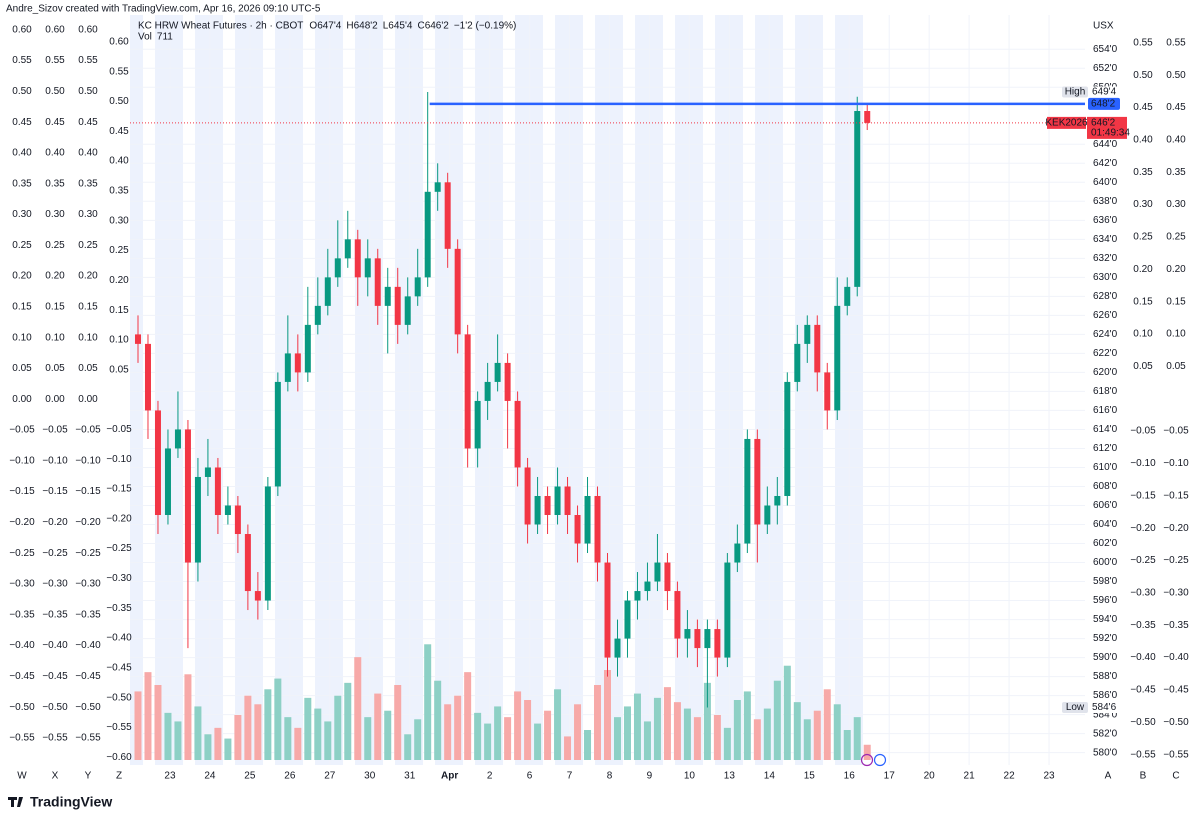  I want to click on legend-text: H, so click(349, 26).